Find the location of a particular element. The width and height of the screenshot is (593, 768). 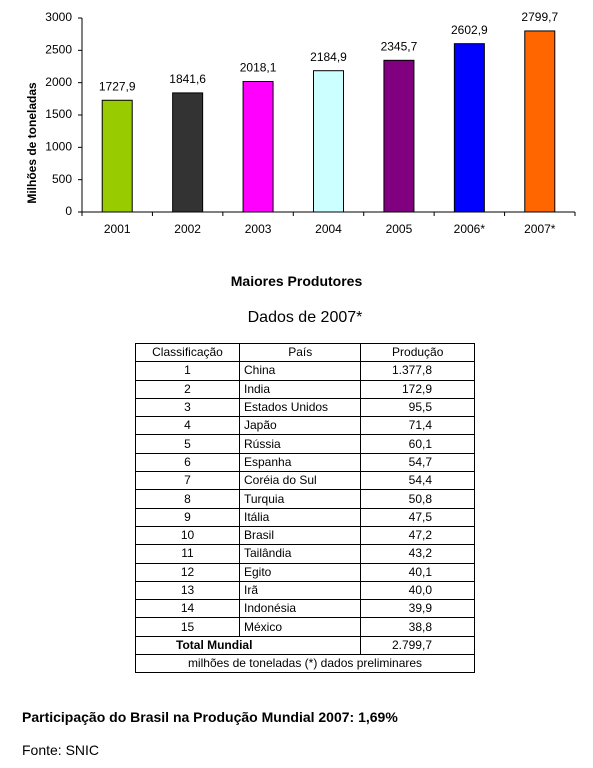

data-label: 1841,6 is located at coordinates (187, 79).